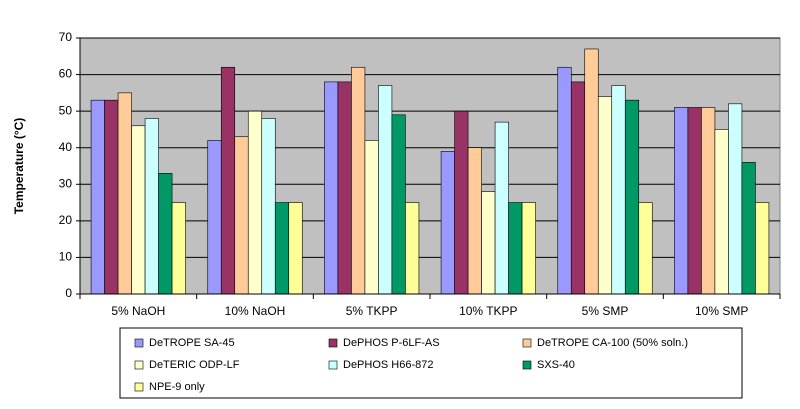 Image resolution: width=800 pixels, height=409 pixels. Describe the element at coordinates (177, 387) in the screenshot. I see `legend-label: NPE-9 only` at that location.